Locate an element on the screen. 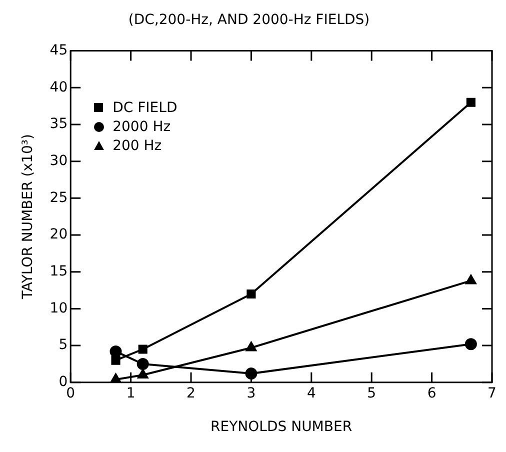 This screenshot has width=506, height=452. legend-label: 200 Hz is located at coordinates (137, 146).